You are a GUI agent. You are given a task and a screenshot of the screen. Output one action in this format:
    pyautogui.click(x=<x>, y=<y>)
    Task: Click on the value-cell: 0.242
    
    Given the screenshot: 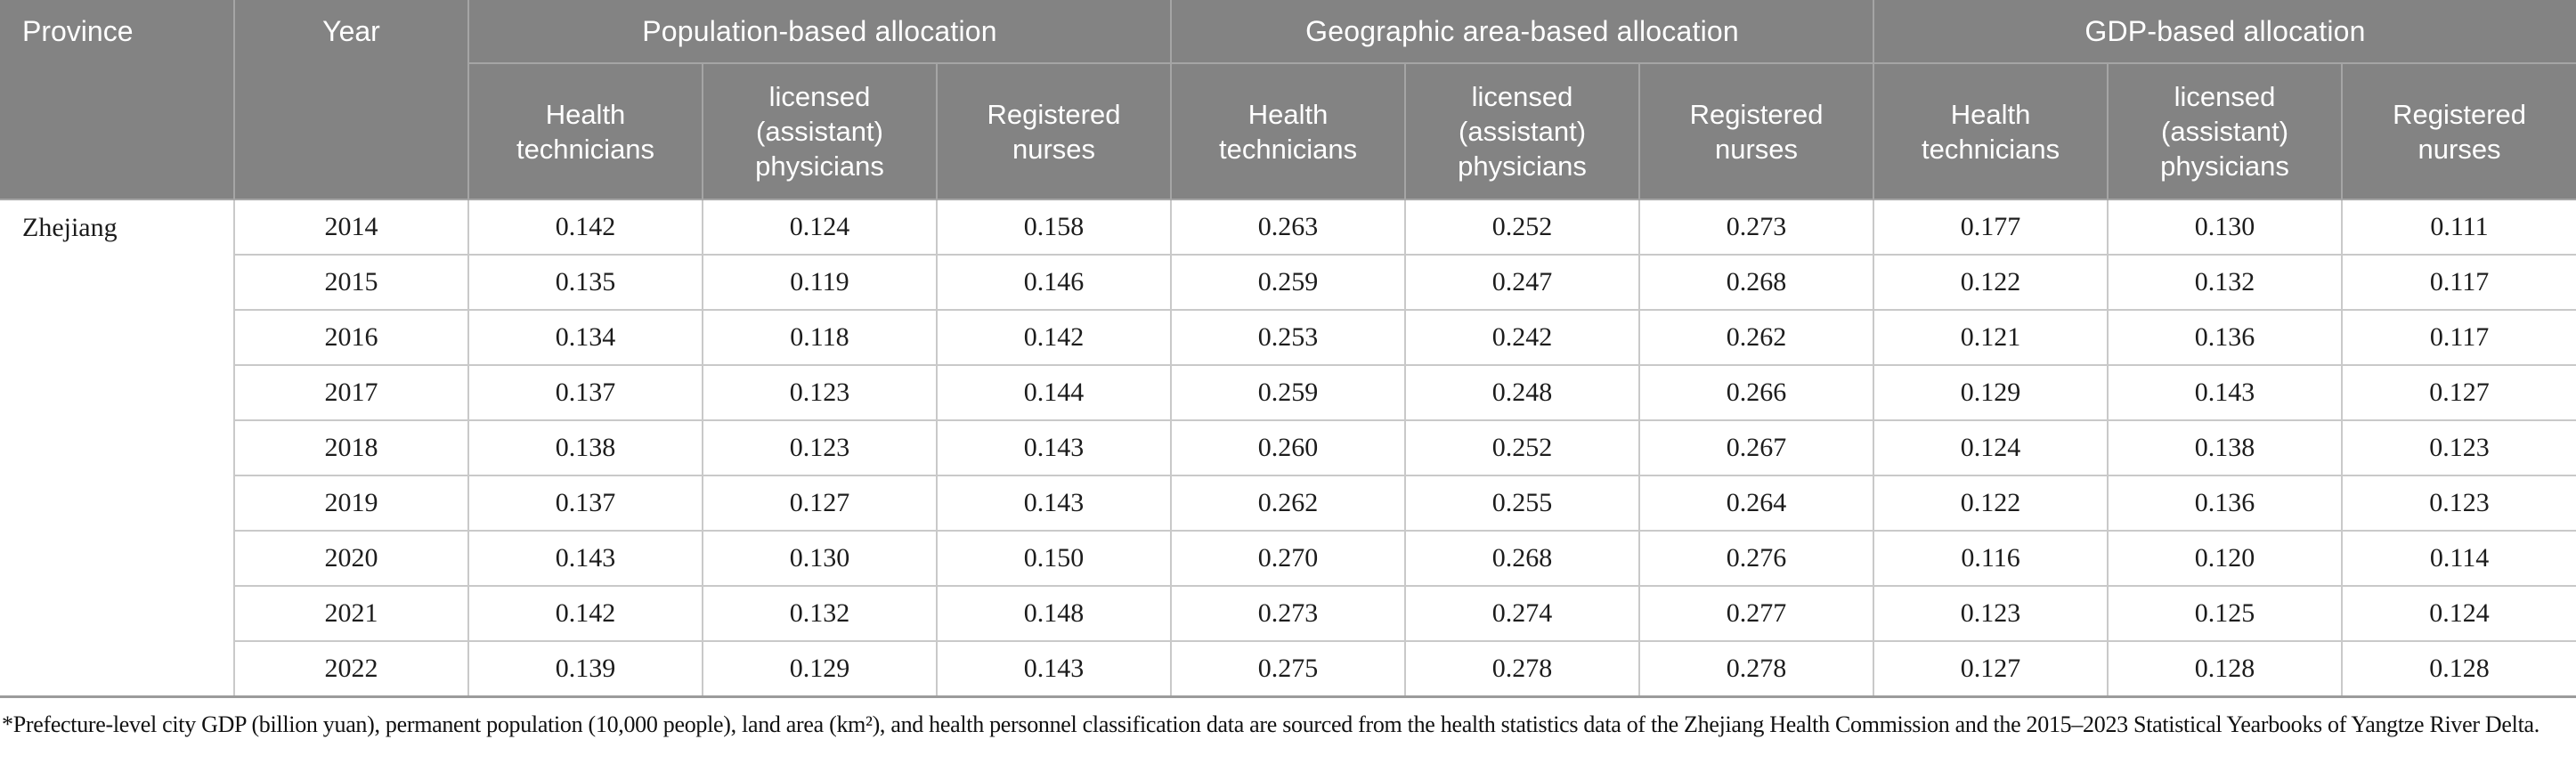 What is the action you would take?
    pyautogui.click(x=1522, y=337)
    